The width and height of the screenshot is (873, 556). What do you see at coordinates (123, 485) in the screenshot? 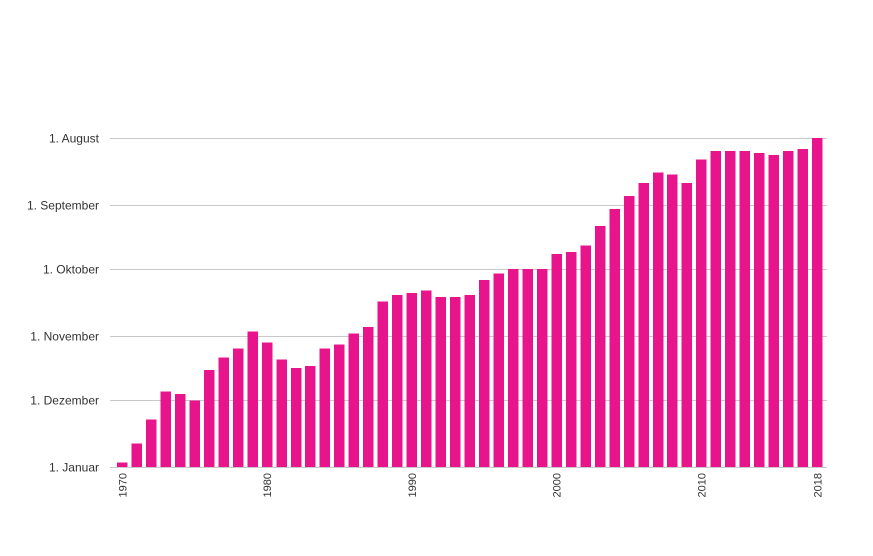
I see `x-tick-label: 1970` at bounding box center [123, 485].